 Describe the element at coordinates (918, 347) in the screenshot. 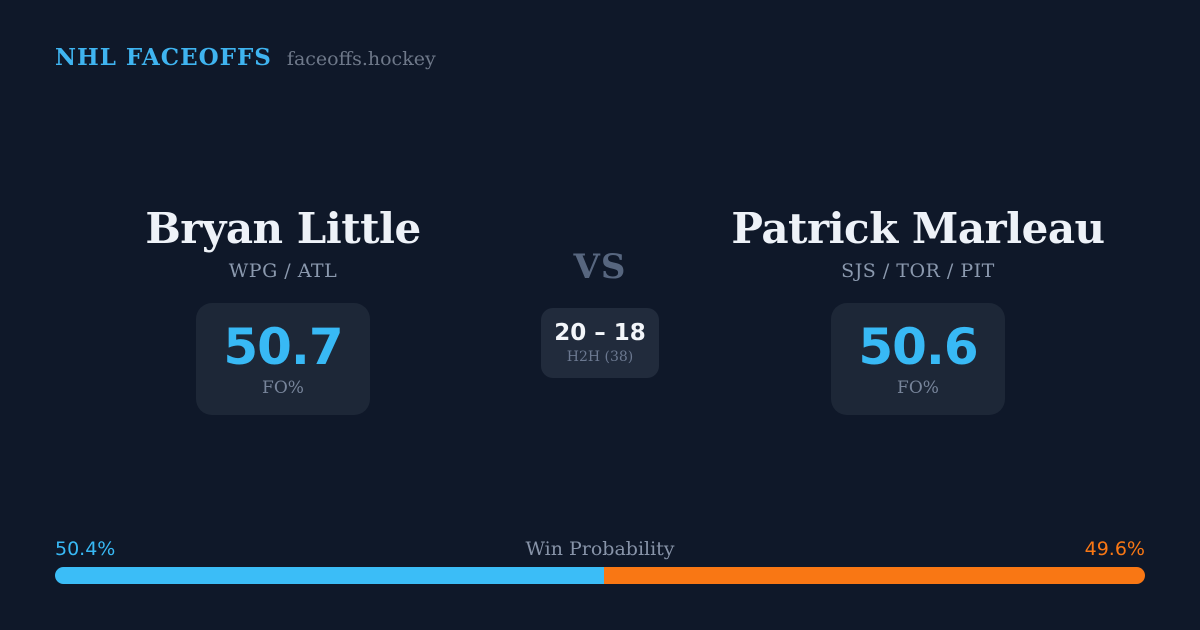

I see `player-right-fo-value: 50.6` at that location.